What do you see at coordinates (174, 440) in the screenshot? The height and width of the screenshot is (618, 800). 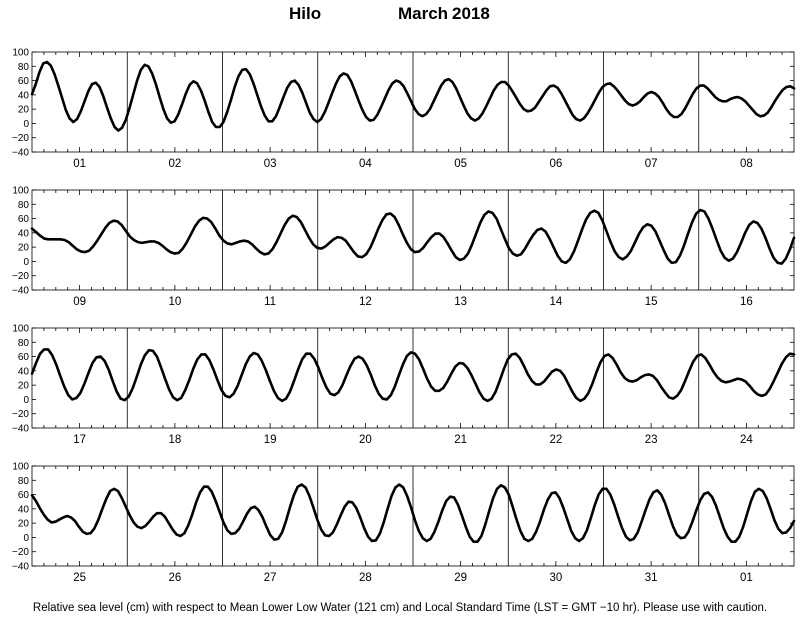 I see `day-label: 18` at bounding box center [174, 440].